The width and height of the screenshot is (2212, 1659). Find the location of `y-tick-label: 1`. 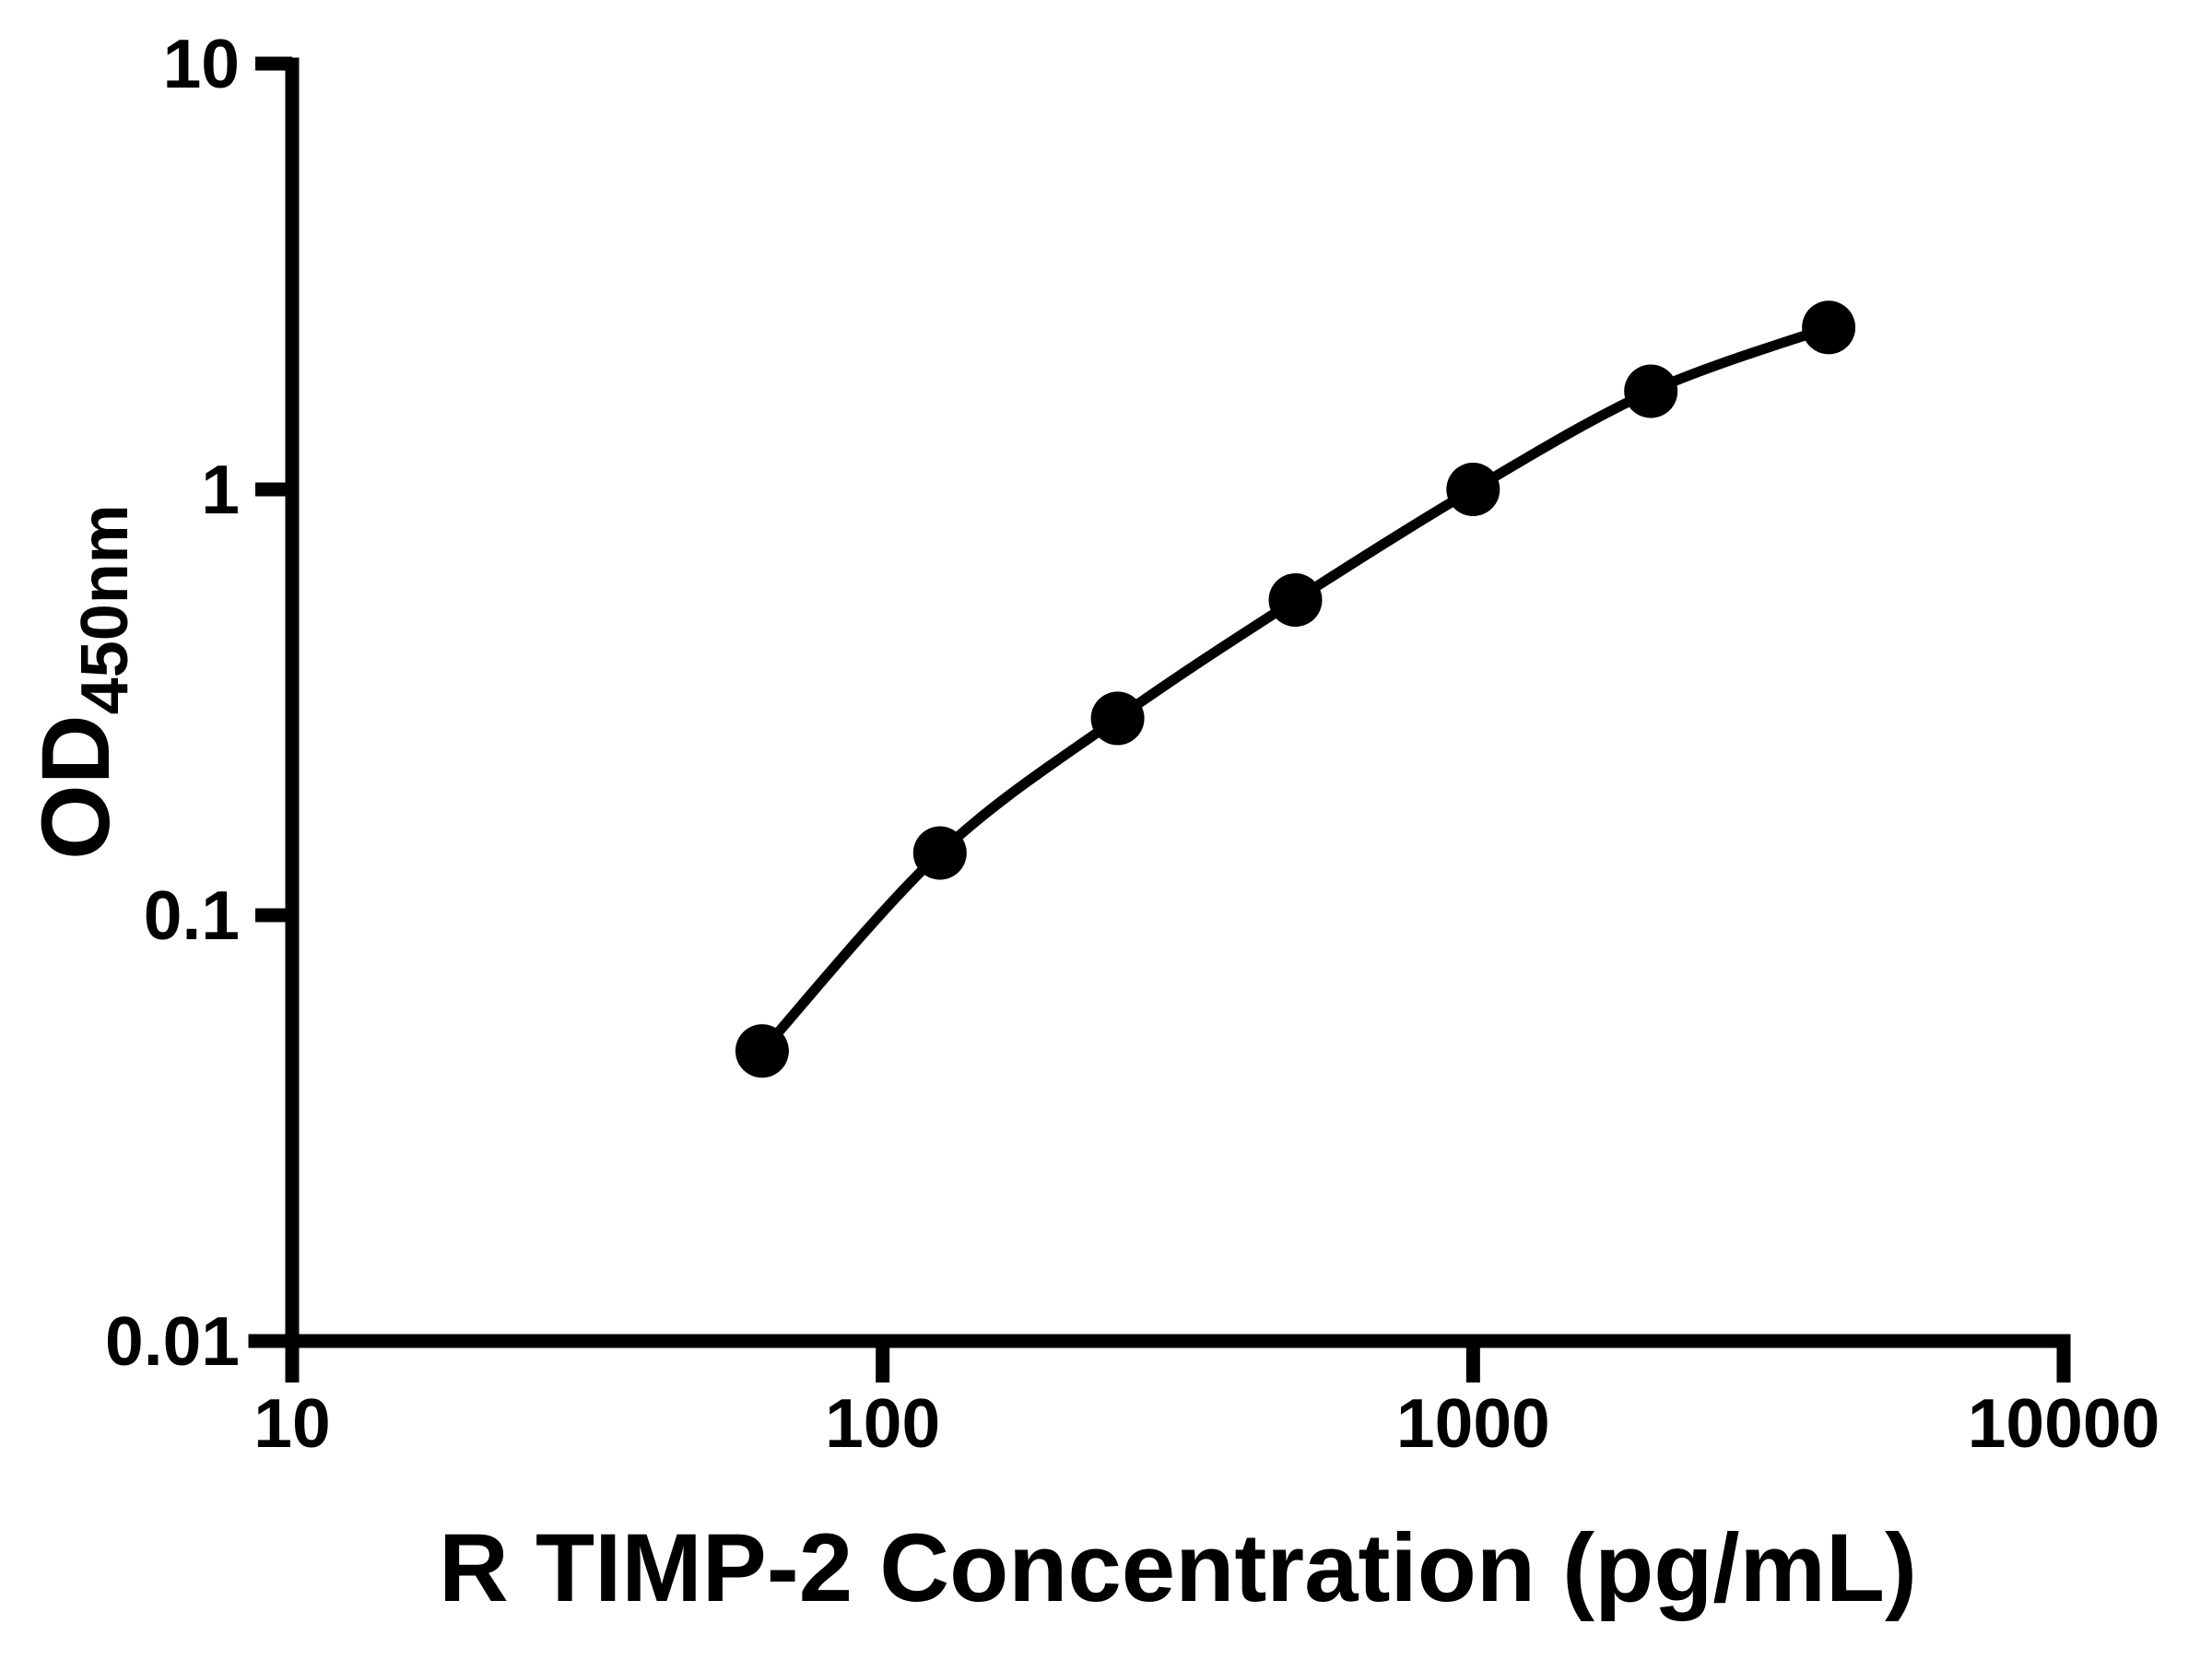

y-tick-label: 1 is located at coordinates (220, 489).